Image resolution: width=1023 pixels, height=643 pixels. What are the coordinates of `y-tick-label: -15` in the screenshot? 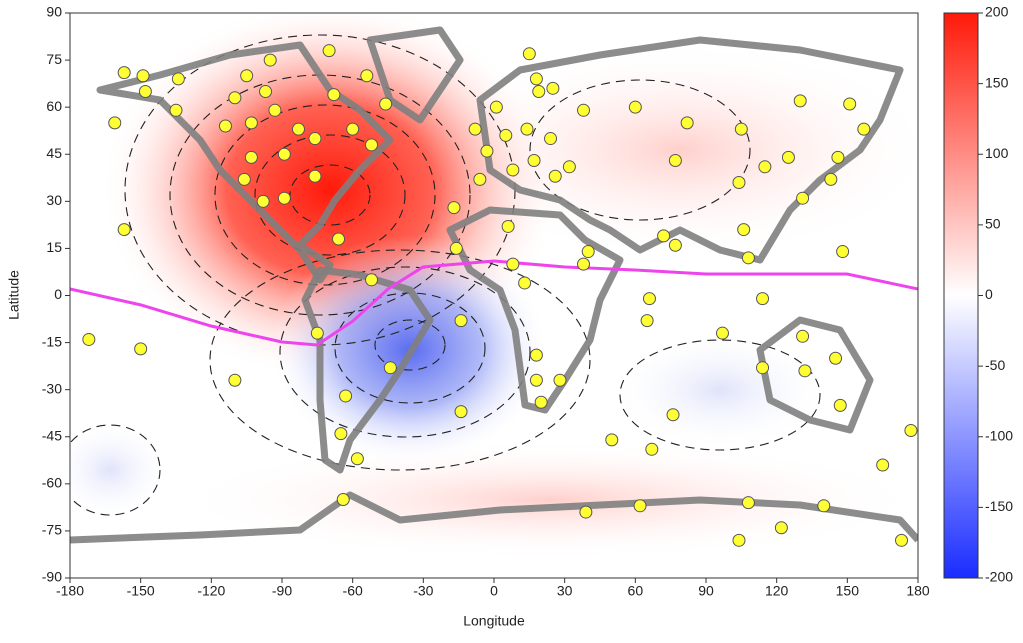 It's located at (52, 341).